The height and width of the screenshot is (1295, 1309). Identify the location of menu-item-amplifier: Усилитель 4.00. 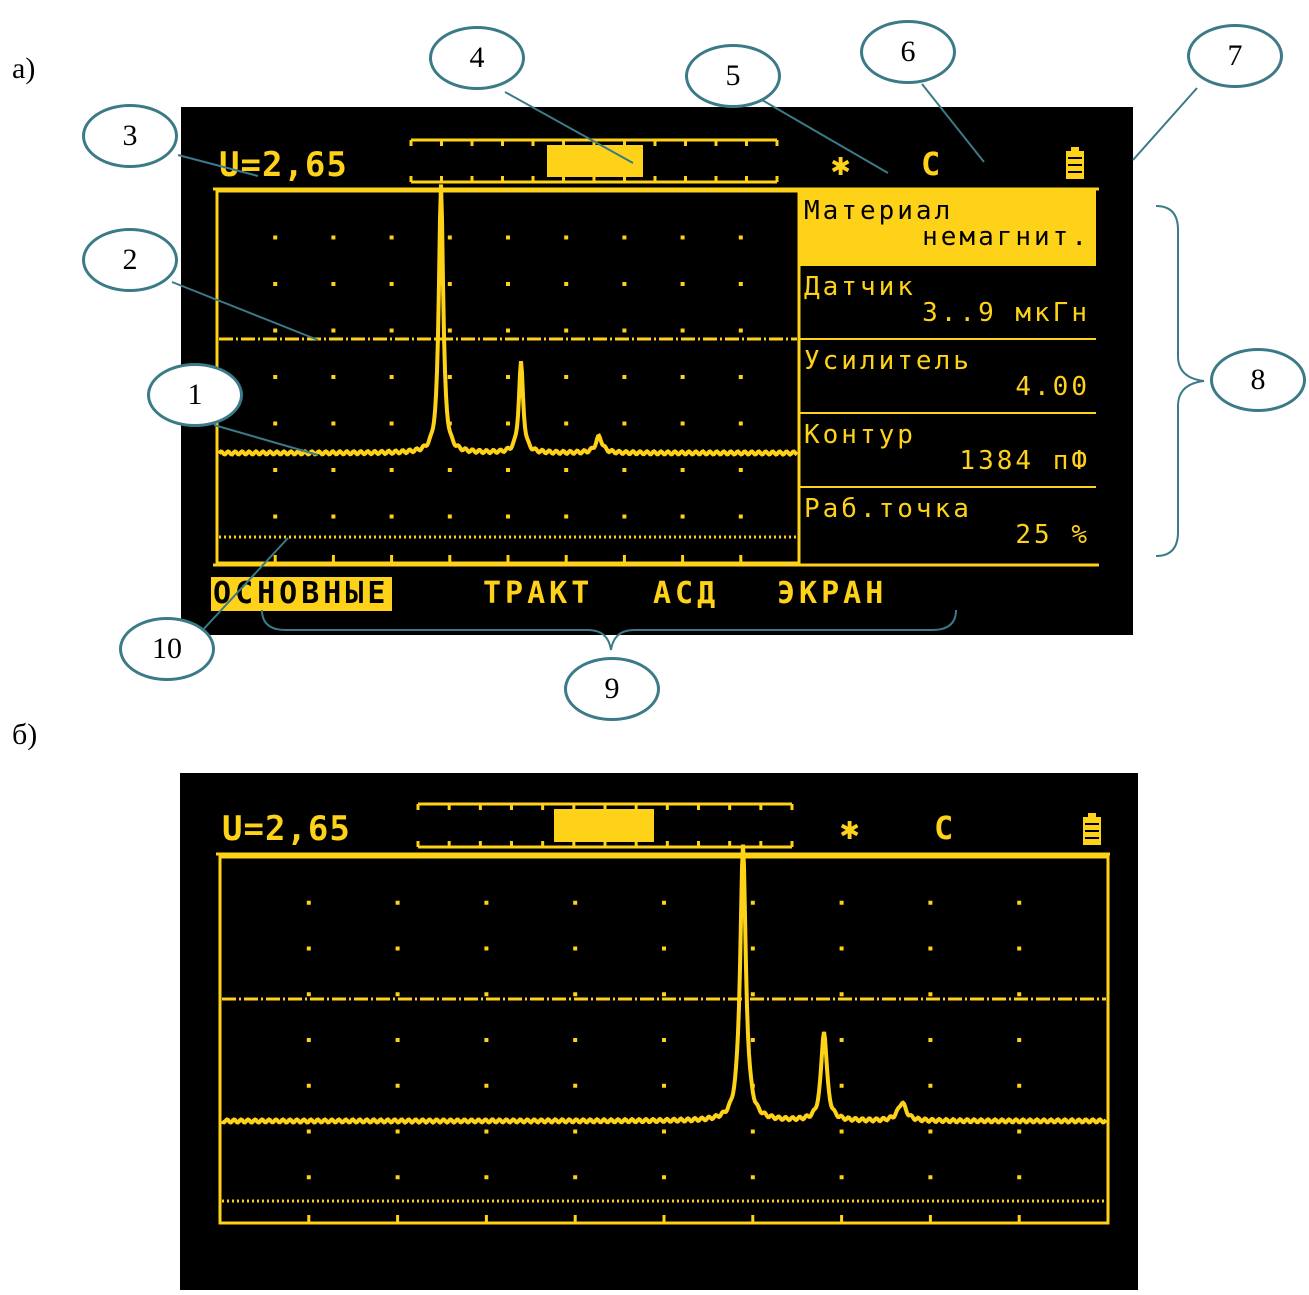
(948, 375).